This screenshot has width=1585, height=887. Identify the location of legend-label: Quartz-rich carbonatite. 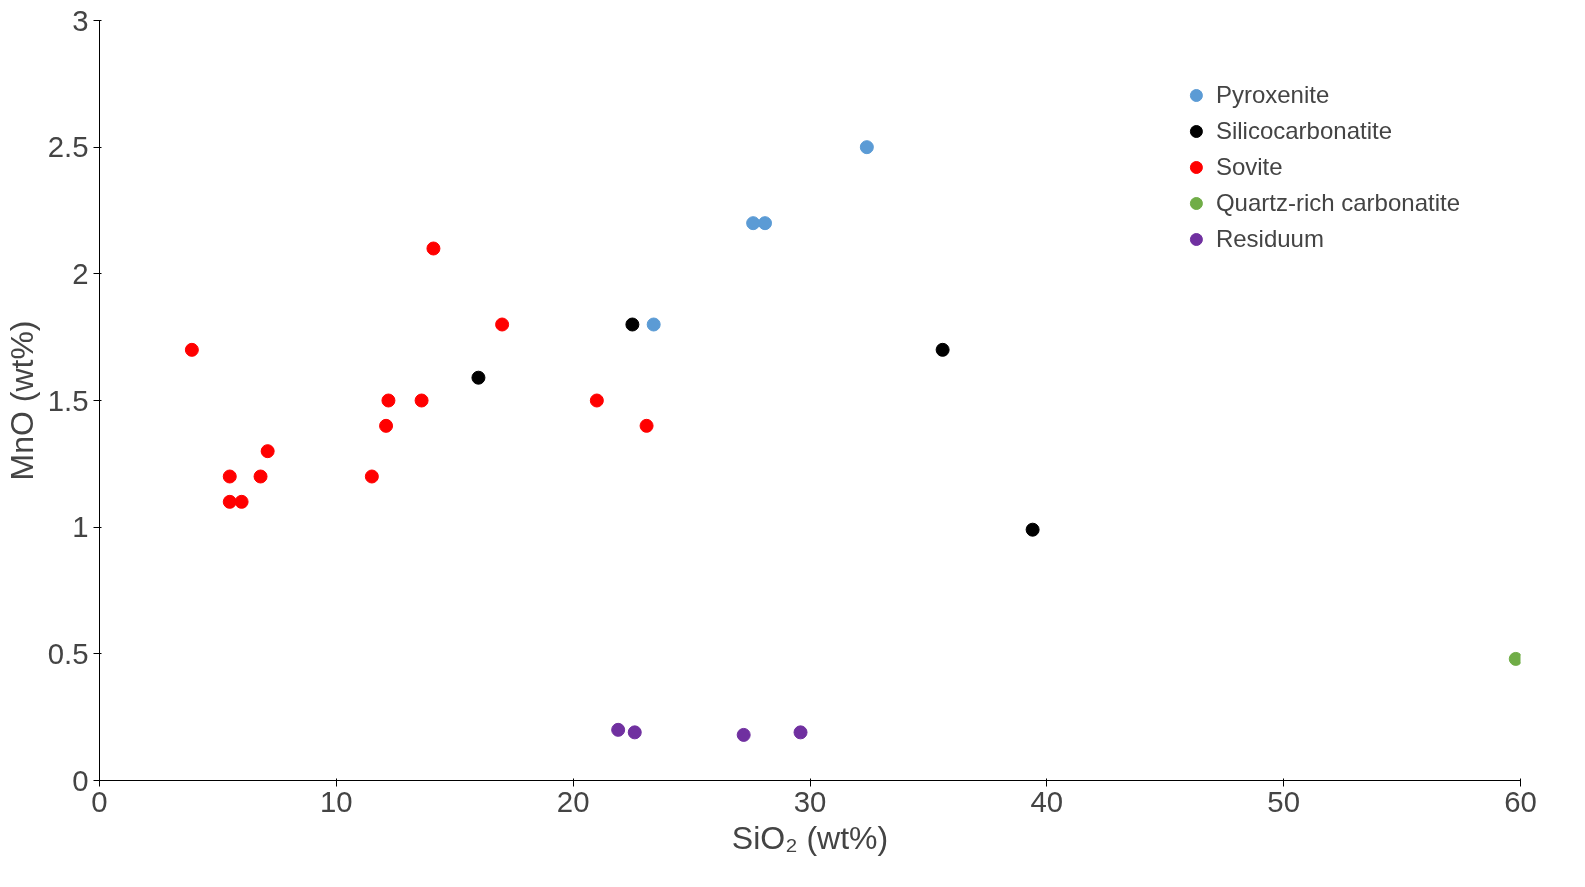
(1337, 203).